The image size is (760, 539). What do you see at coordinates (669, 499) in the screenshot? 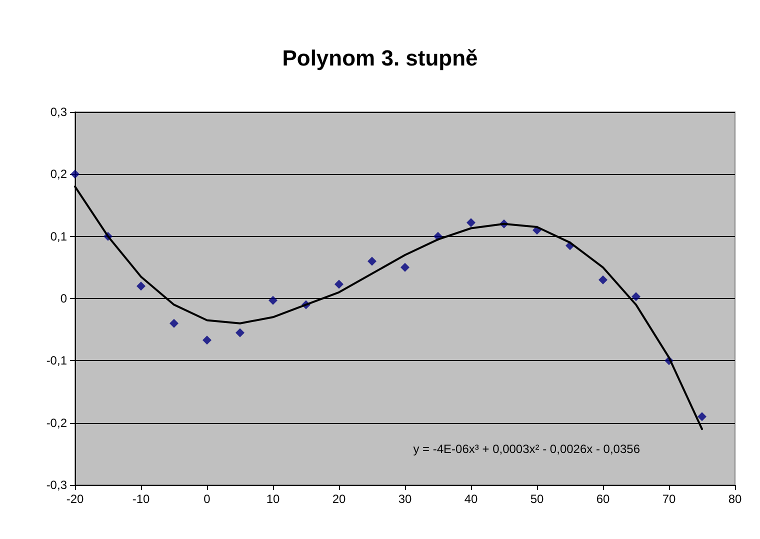
I see `x-tick-label: 70` at bounding box center [669, 499].